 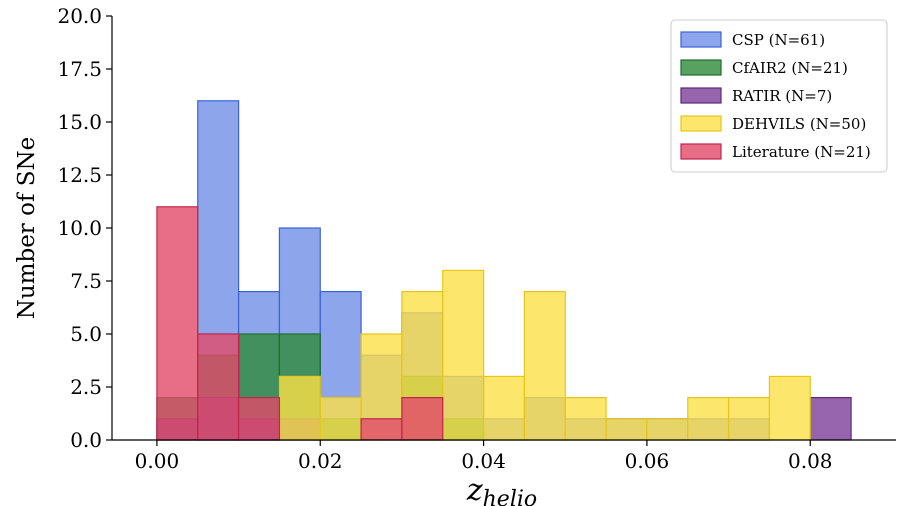 What do you see at coordinates (86, 387) in the screenshot?
I see `y-tick-label: 2.5` at bounding box center [86, 387].